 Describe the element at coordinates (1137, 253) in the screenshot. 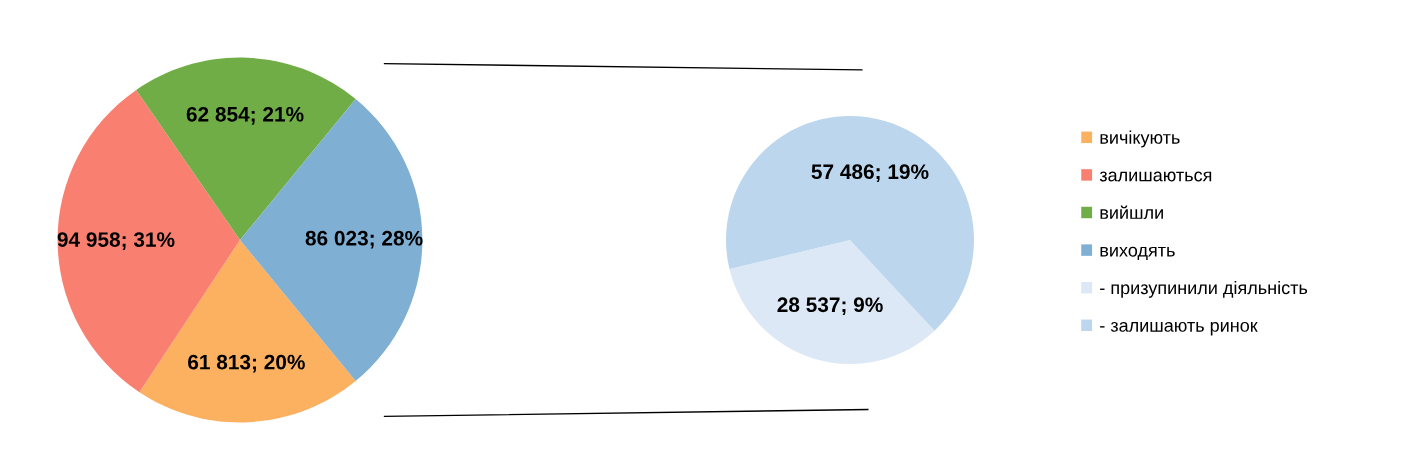

I see `legend-label: виходять` at that location.